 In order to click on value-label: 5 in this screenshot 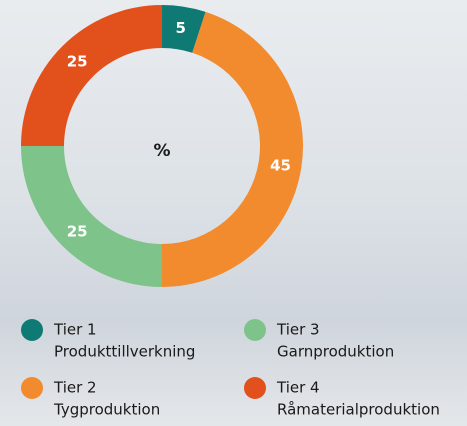, I will do `click(181, 28)`.